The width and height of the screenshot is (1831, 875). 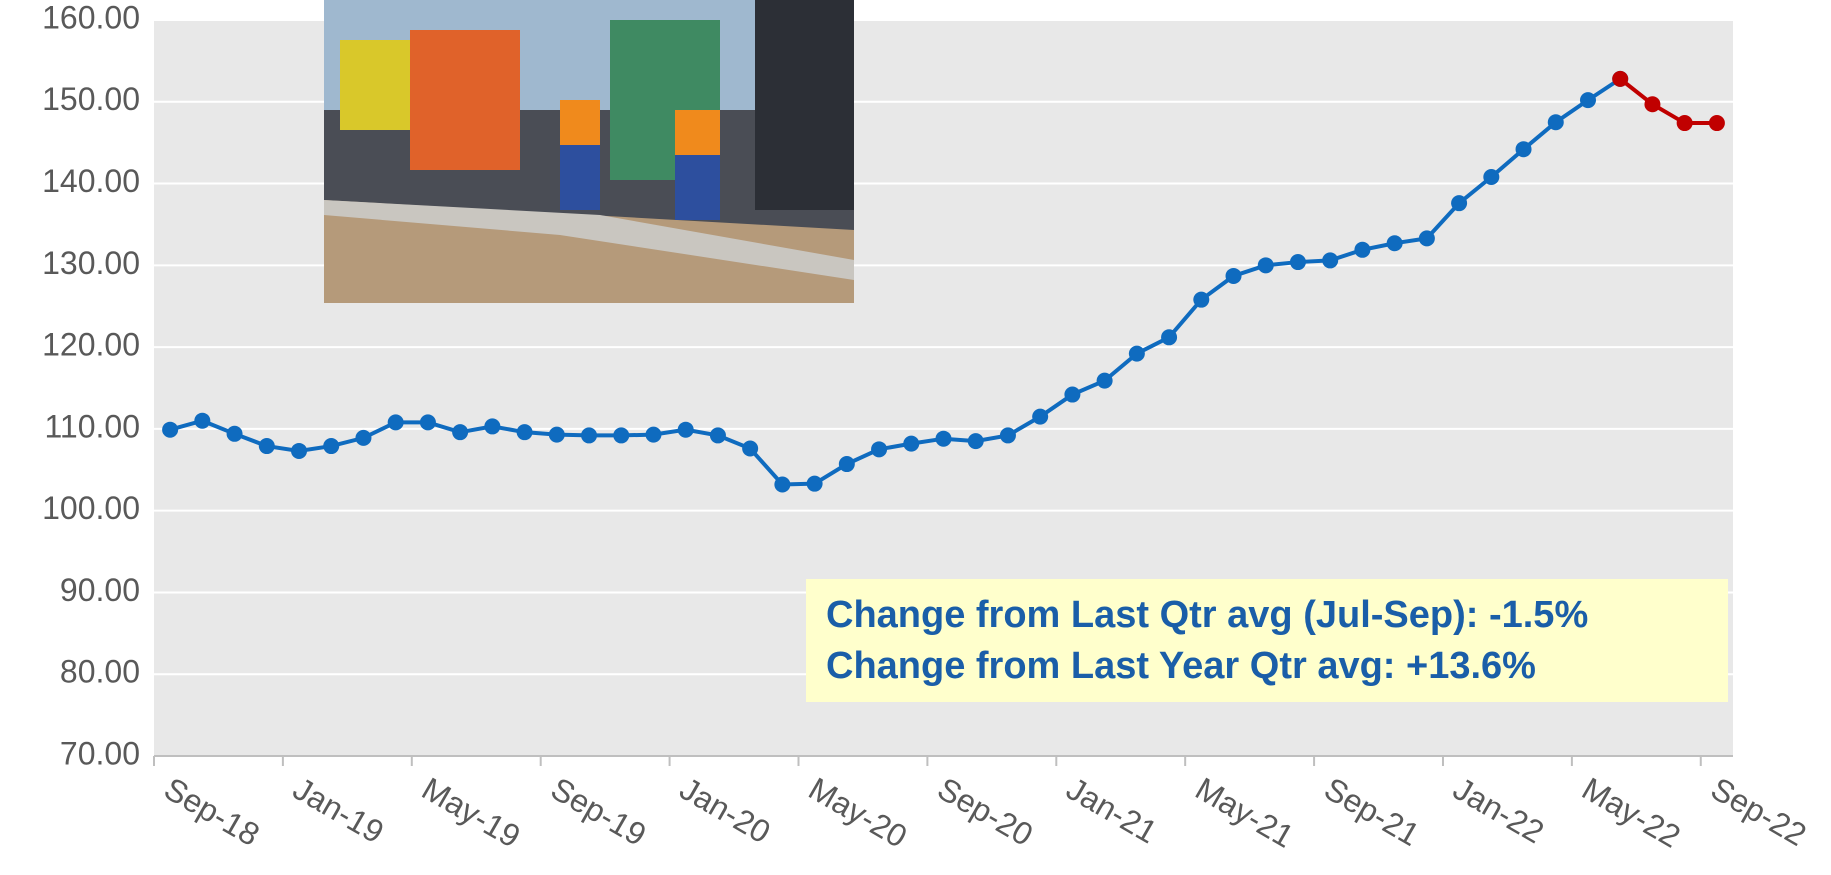 What do you see at coordinates (858, 812) in the screenshot?
I see `x-tick-label: May-20` at bounding box center [858, 812].